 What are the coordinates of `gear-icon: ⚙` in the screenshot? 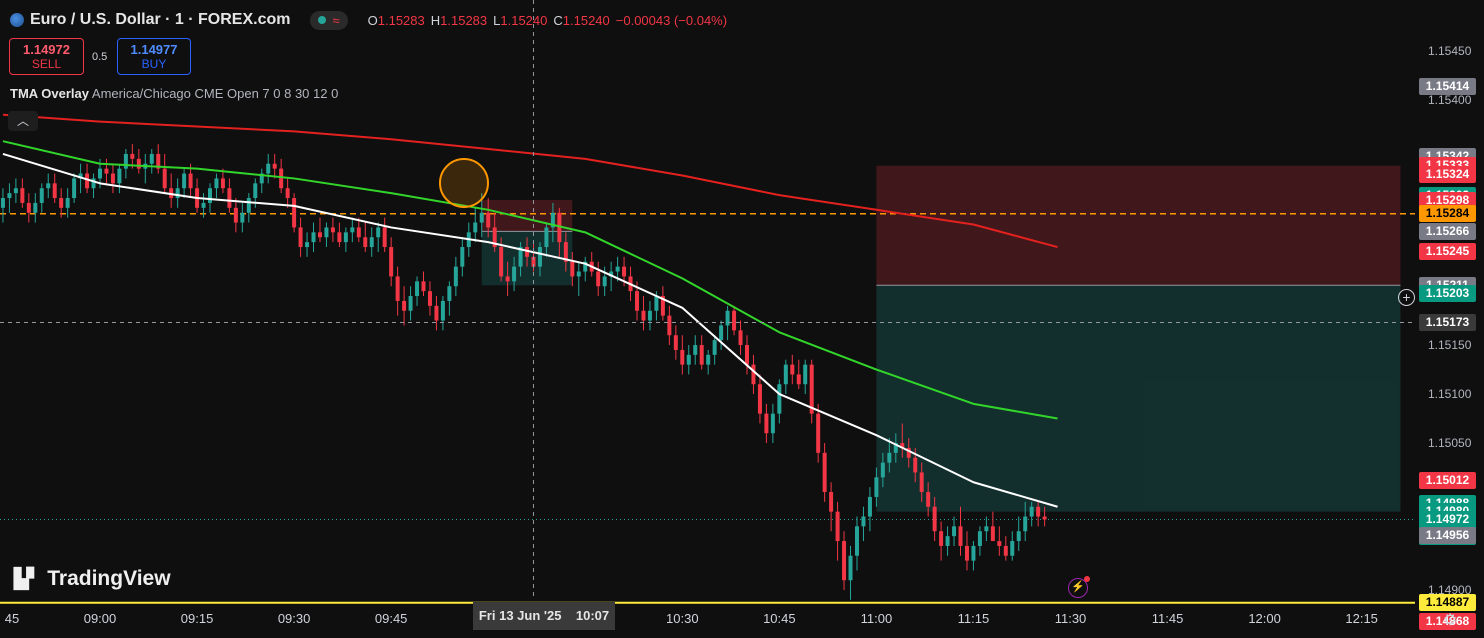 It's located at (1450, 620).